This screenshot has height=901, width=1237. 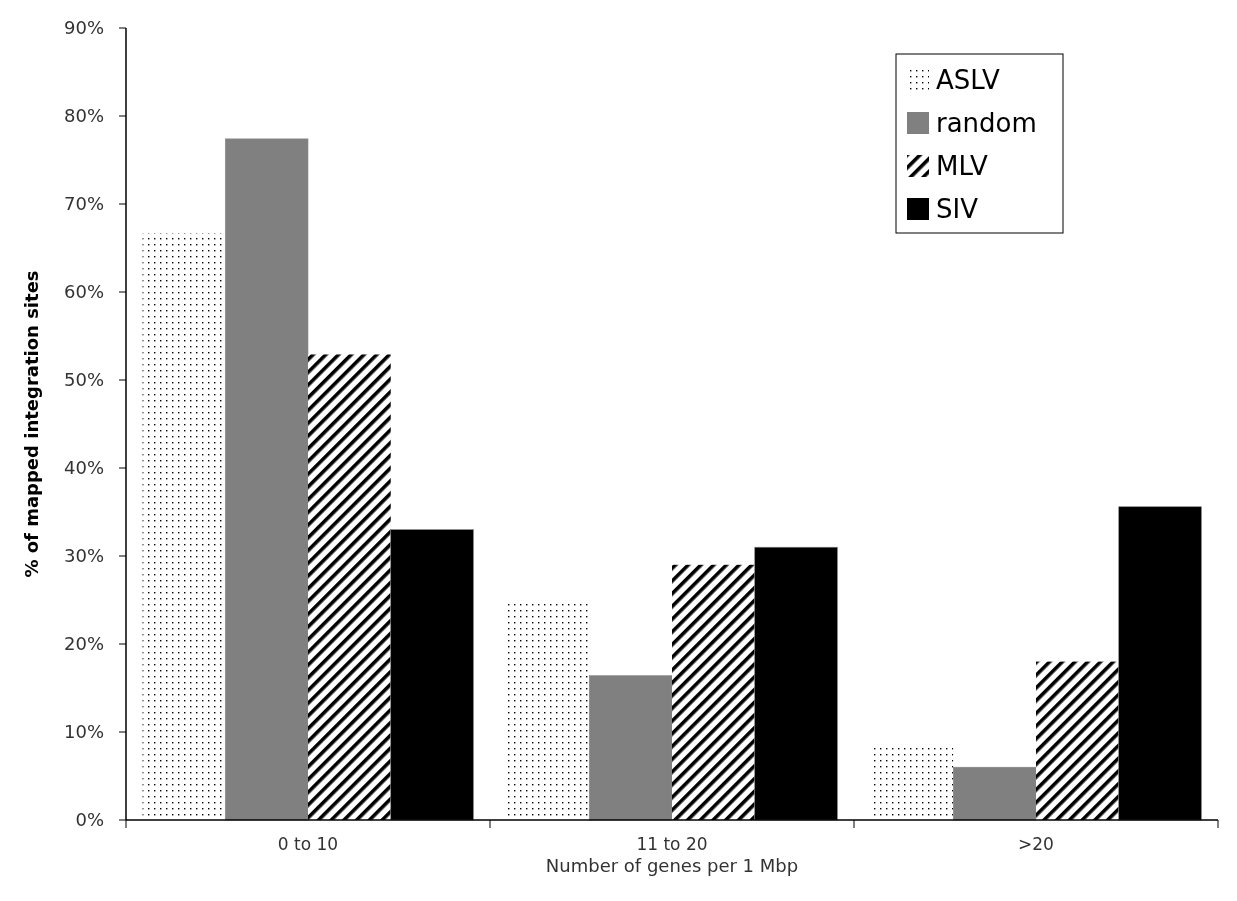 What do you see at coordinates (31, 424) in the screenshot?
I see `y-axis-title: % of mapped integration sites` at bounding box center [31, 424].